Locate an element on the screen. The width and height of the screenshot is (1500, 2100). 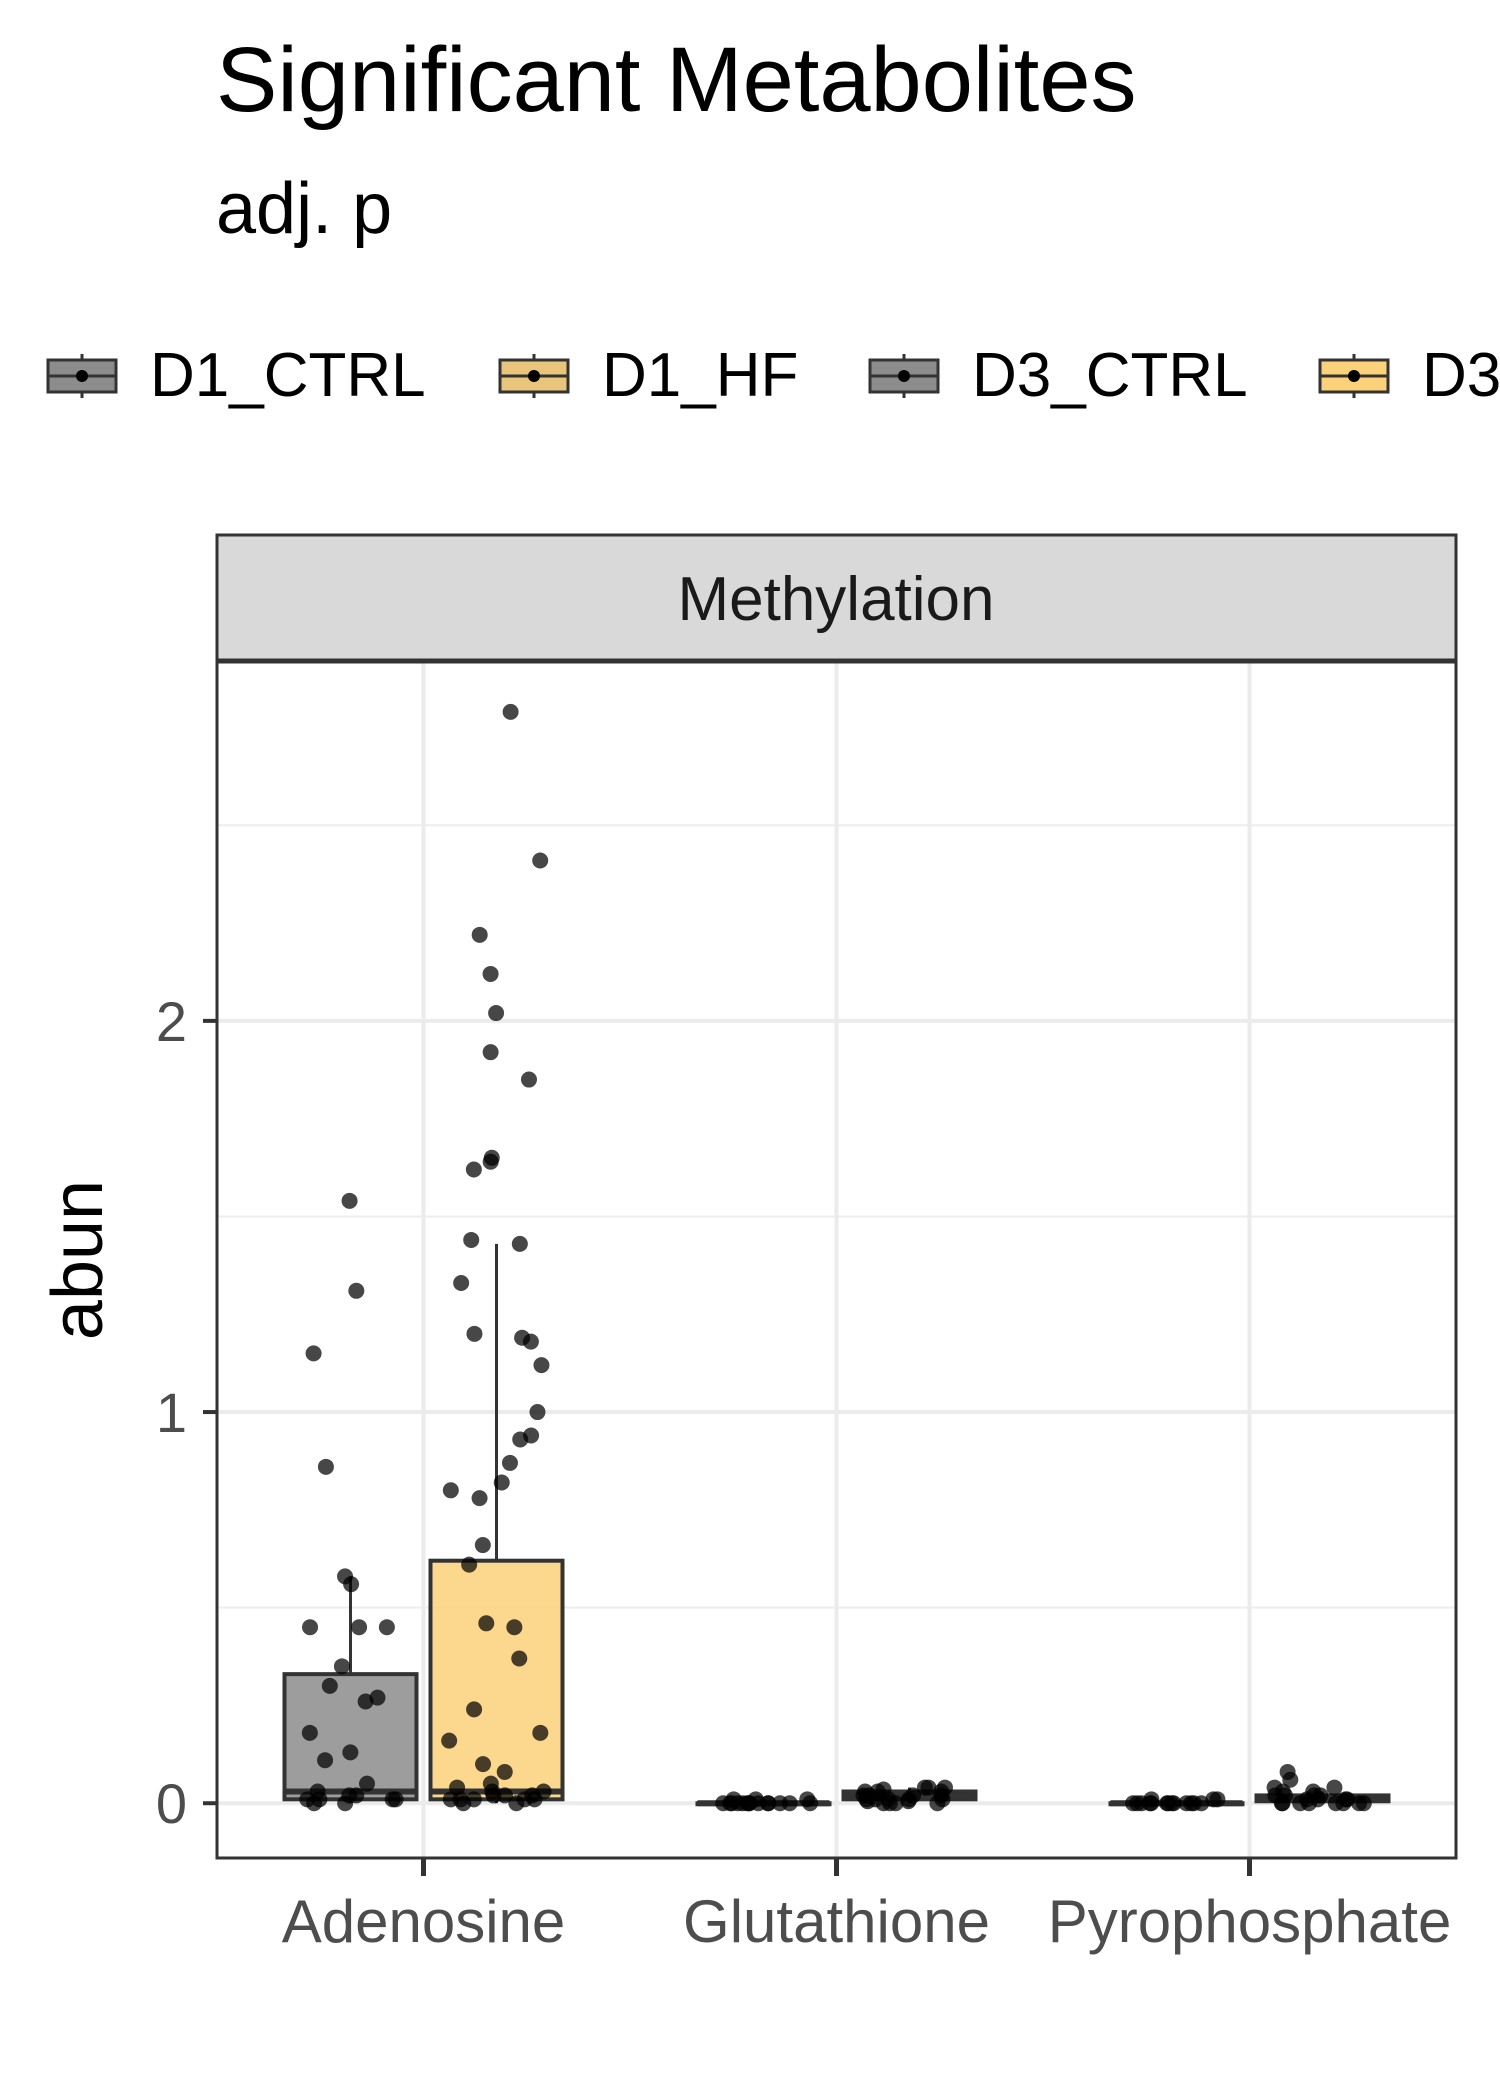
x-tick-label: Adenosine is located at coordinates (424, 1921).